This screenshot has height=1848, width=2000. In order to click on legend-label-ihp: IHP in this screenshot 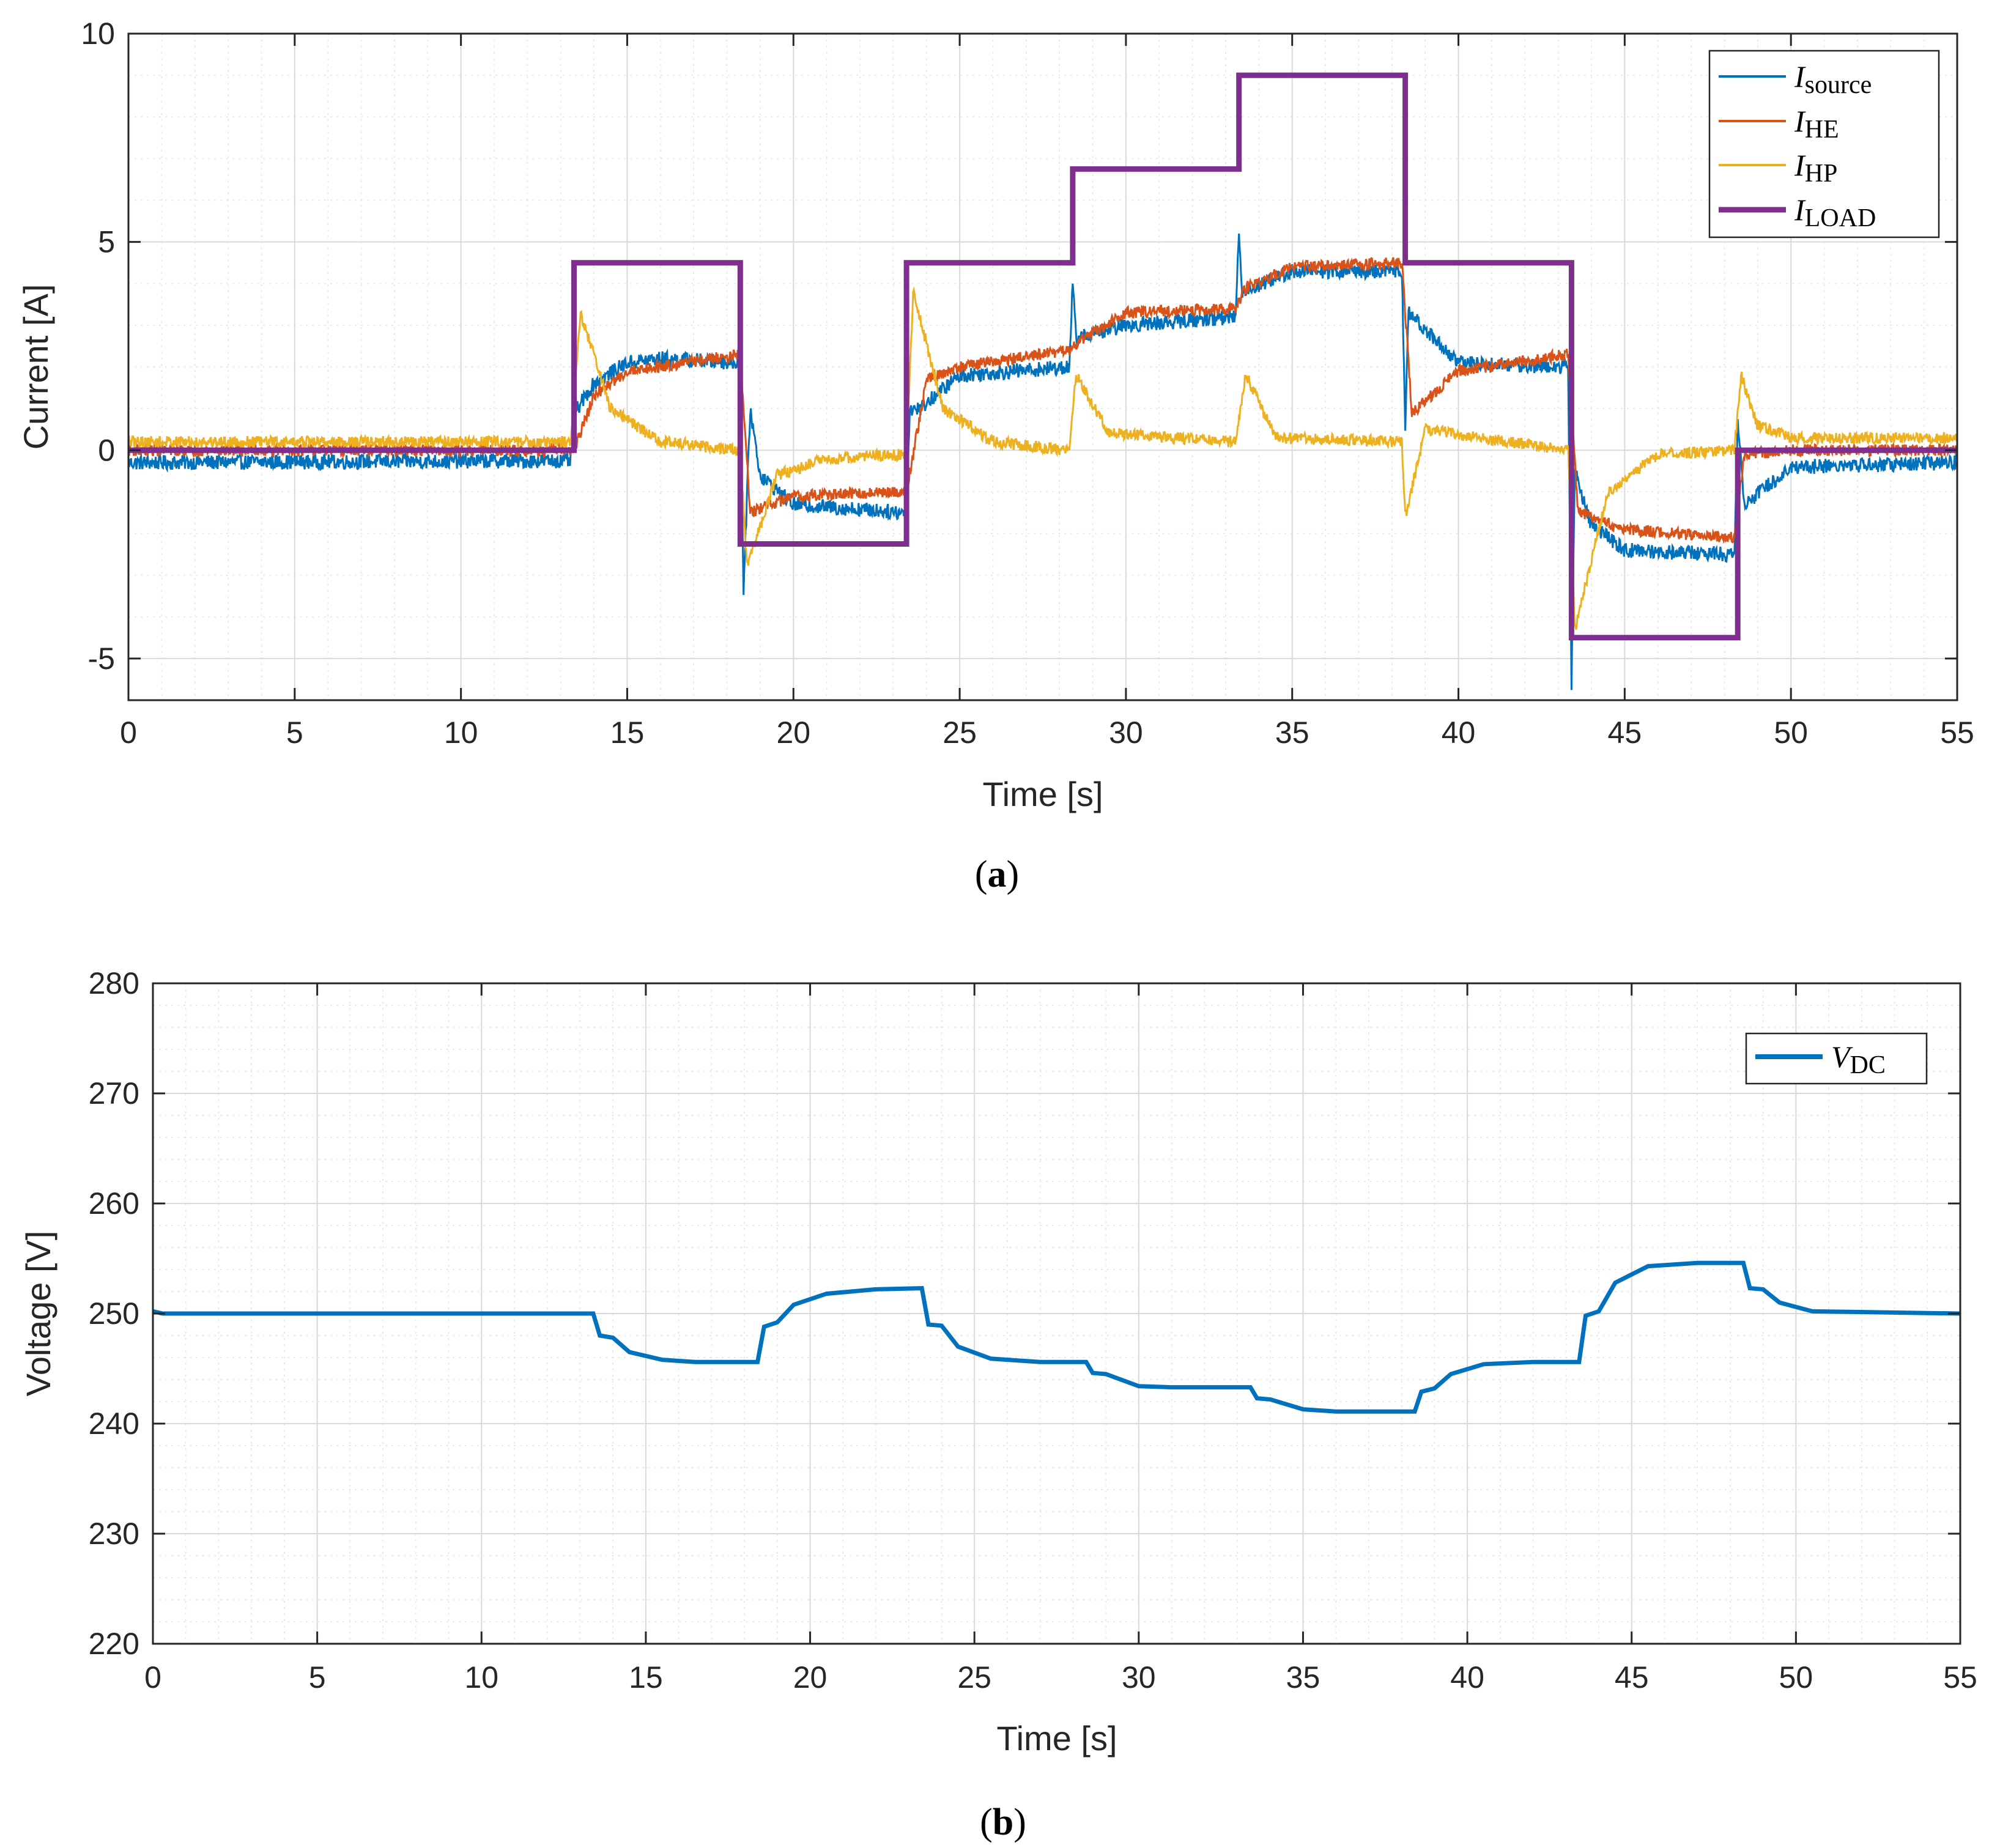, I will do `click(1815, 168)`.